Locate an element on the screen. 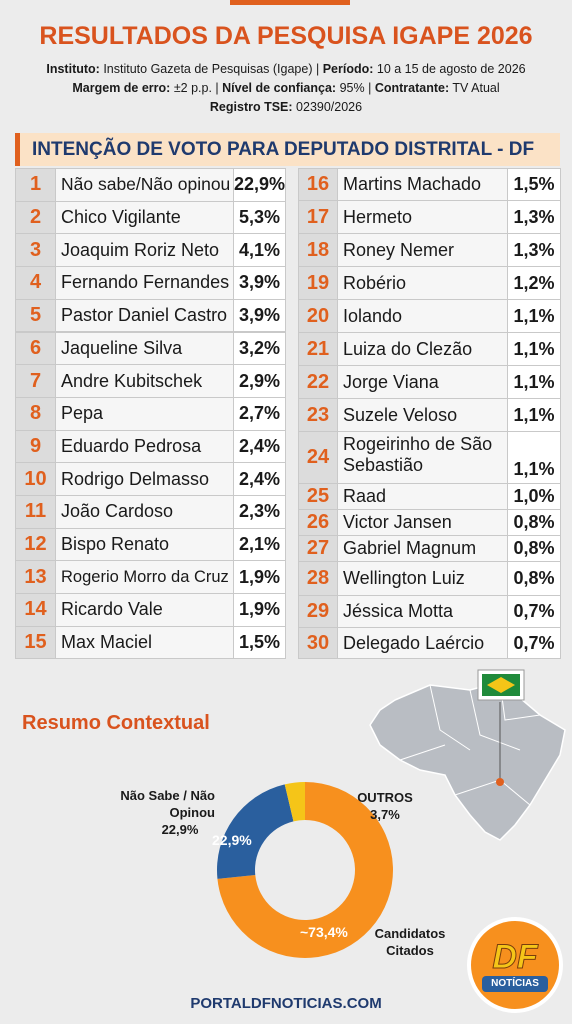  rank-cell: 15 is located at coordinates (35, 642).